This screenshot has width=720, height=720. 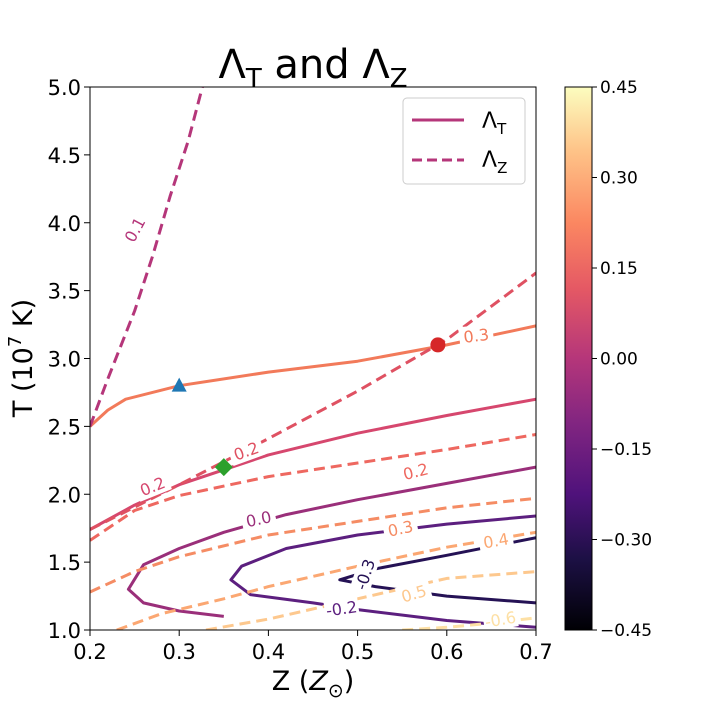 I want to click on y-tick-label: 4.5, so click(x=64, y=156).